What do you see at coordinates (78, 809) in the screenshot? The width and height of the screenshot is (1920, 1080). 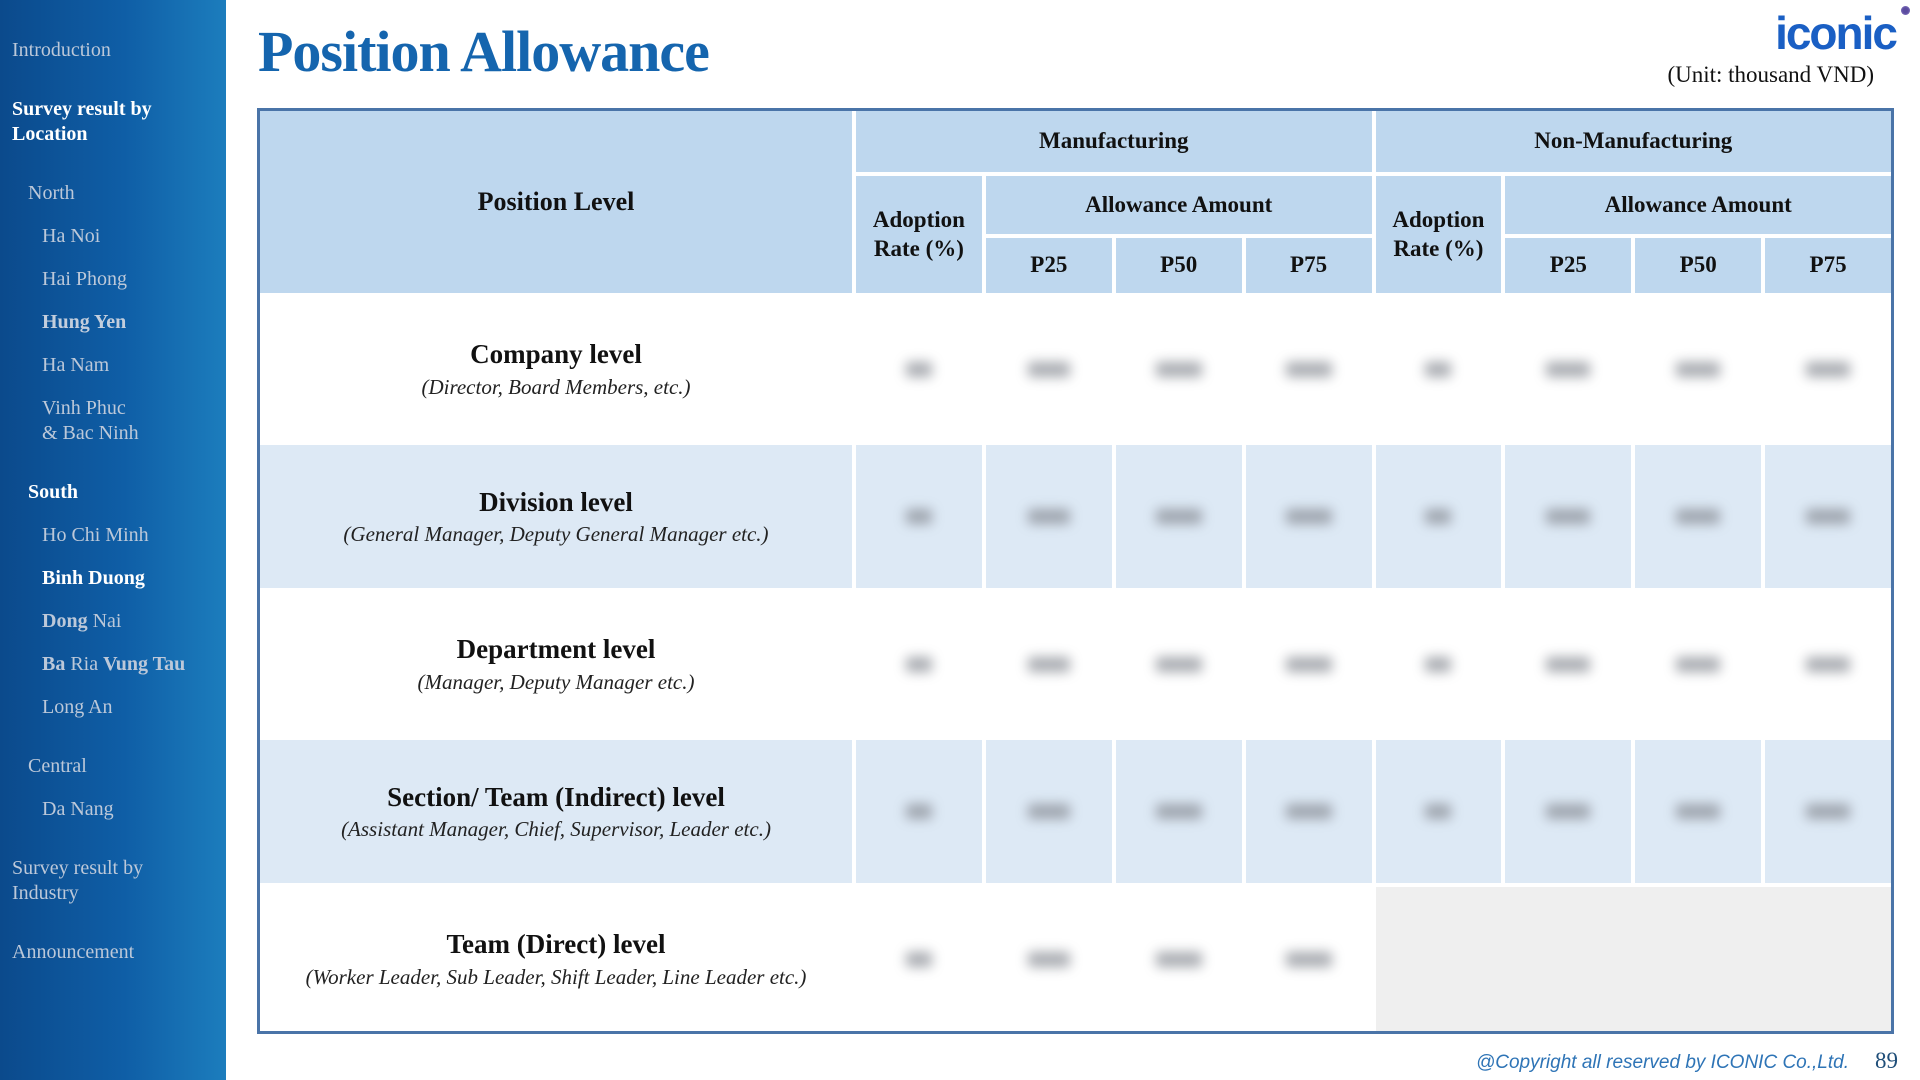 I see `sidebar-item-da-nang: Da Nang` at bounding box center [78, 809].